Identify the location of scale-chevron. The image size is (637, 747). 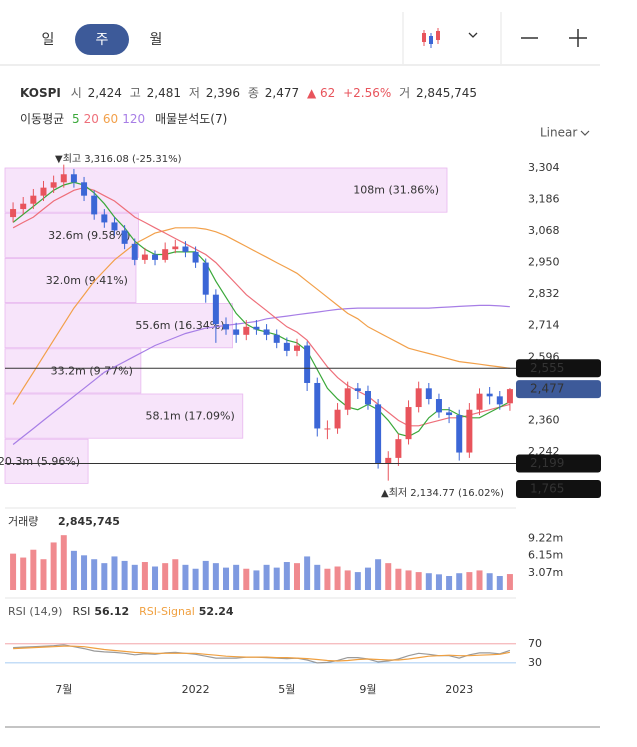
(585, 133).